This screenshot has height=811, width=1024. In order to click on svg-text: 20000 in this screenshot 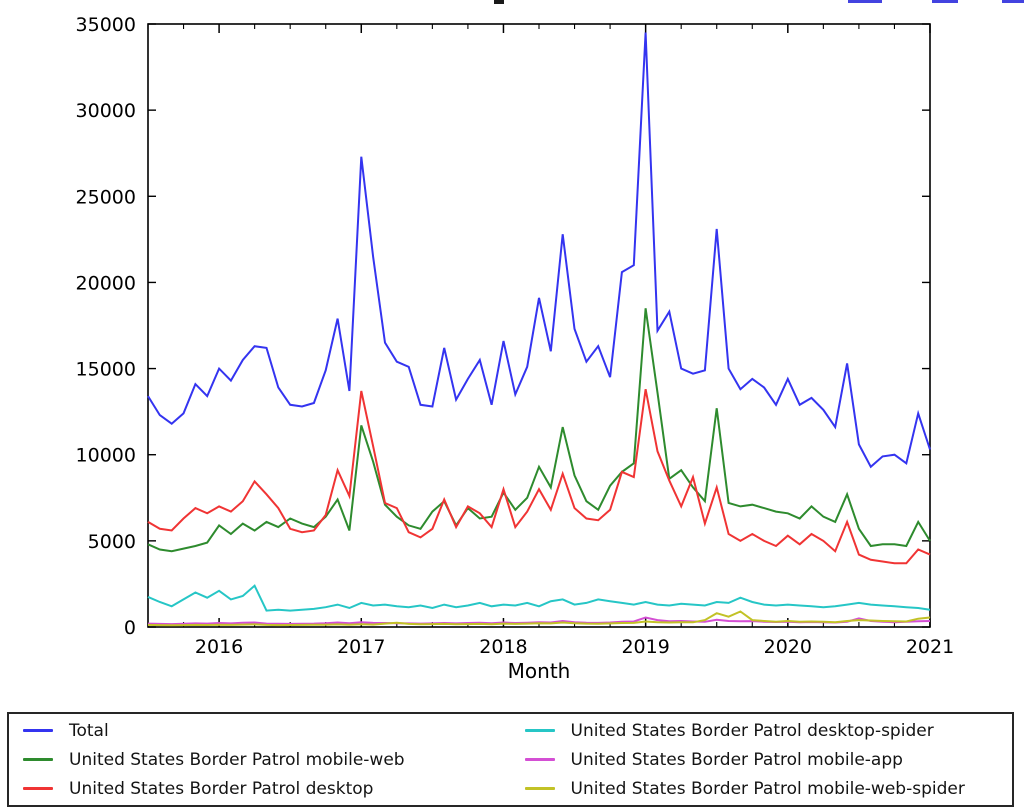, I will do `click(106, 283)`.